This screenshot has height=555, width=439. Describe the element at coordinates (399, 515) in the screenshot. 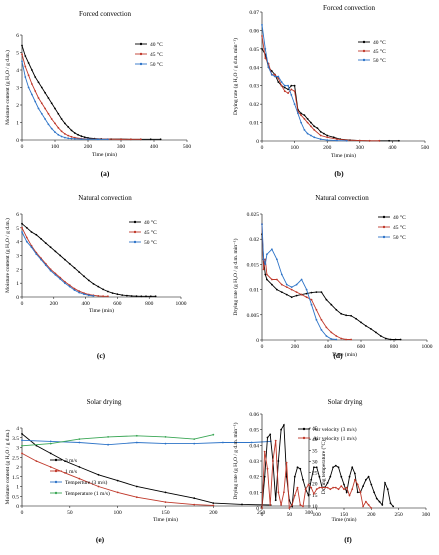

I see `x-tick-label: 250` at that location.